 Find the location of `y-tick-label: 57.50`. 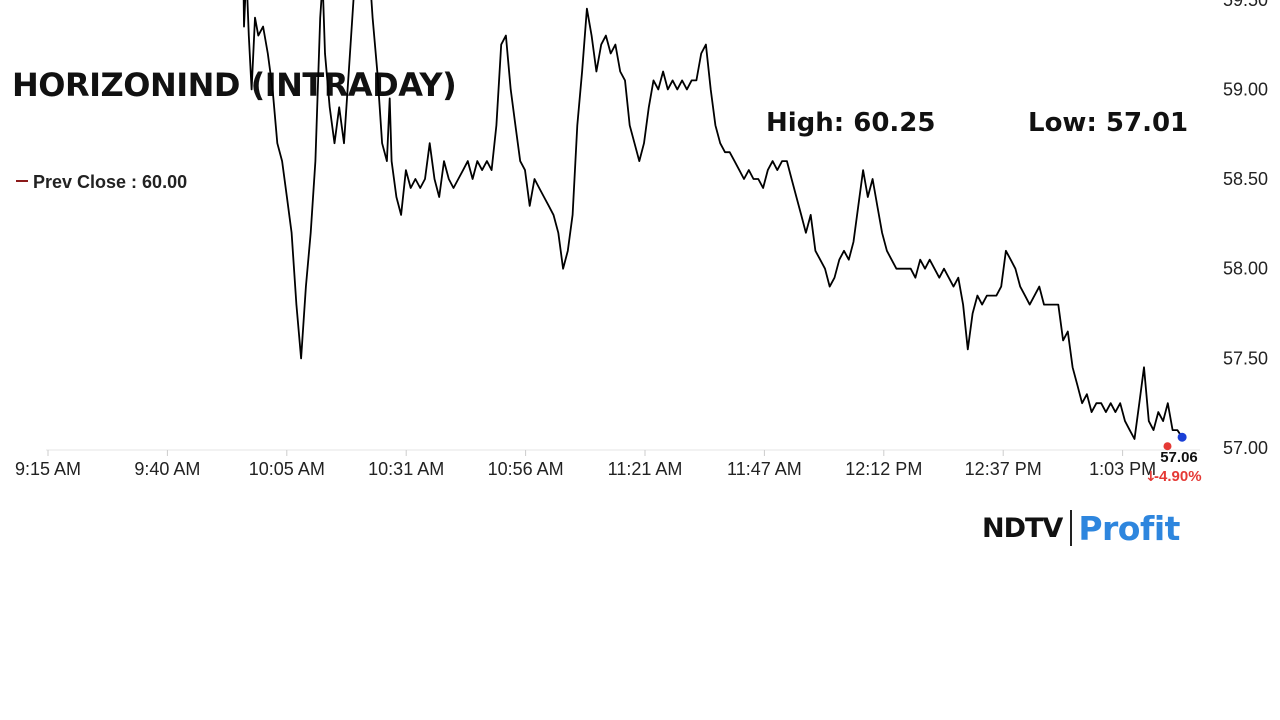

y-tick-label: 57.50 is located at coordinates (1245, 358).